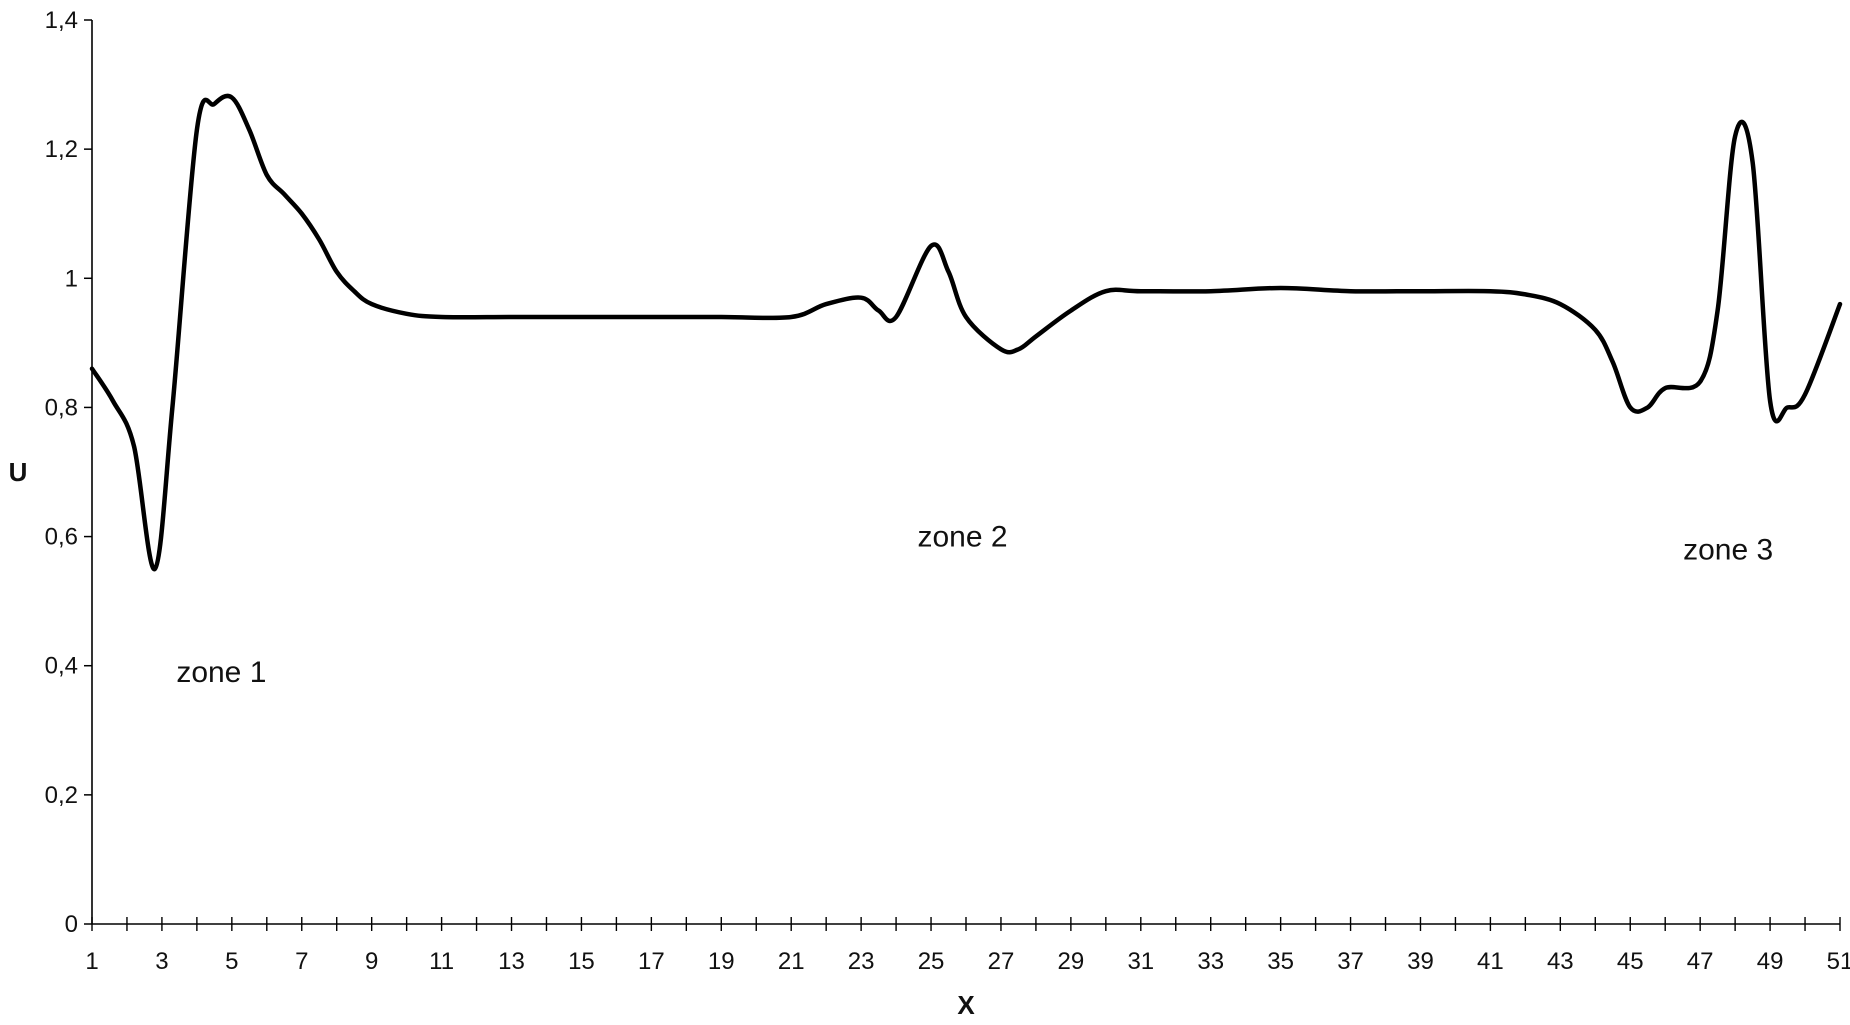 The width and height of the screenshot is (1850, 1025). I want to click on y-tick-label: 0,8, so click(61, 407).